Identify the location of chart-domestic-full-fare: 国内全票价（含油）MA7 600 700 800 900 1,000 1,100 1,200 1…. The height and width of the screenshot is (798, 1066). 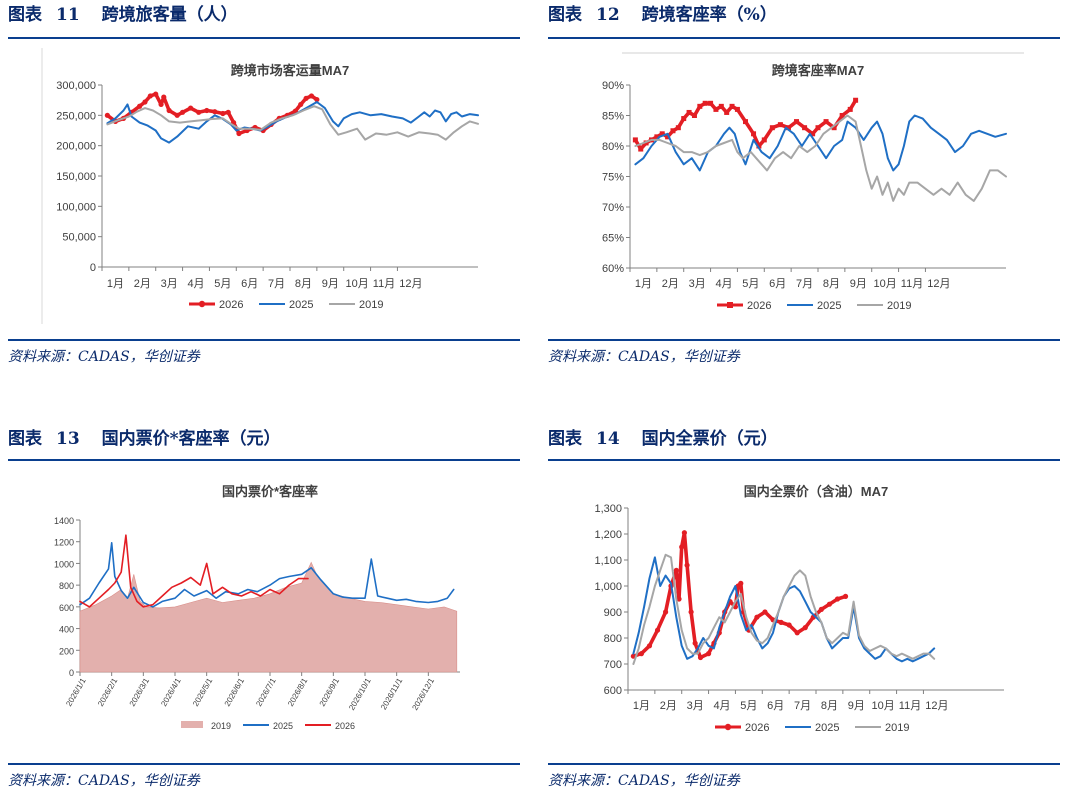
(799, 609).